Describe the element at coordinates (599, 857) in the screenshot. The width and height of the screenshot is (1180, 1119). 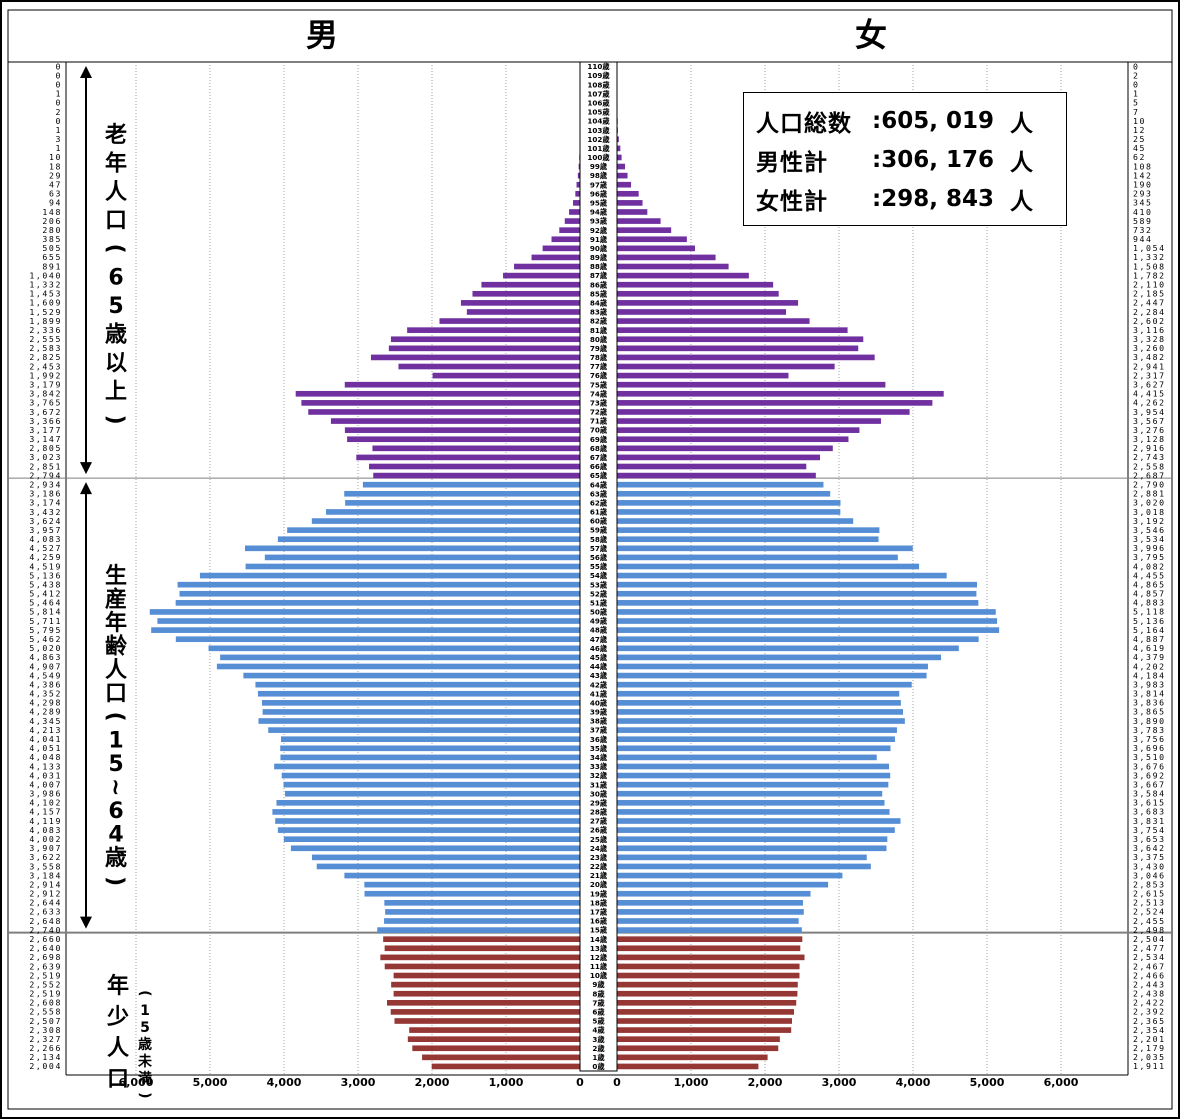
I see `age-label: 23歳` at that location.